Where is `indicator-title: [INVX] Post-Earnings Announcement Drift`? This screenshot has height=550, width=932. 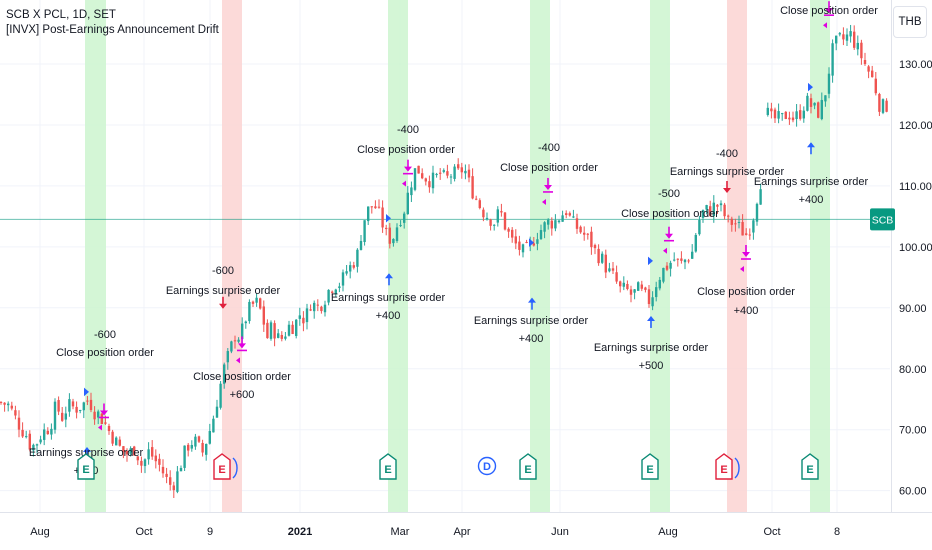 indicator-title: [INVX] Post-Earnings Announcement Drift is located at coordinates (112, 30).